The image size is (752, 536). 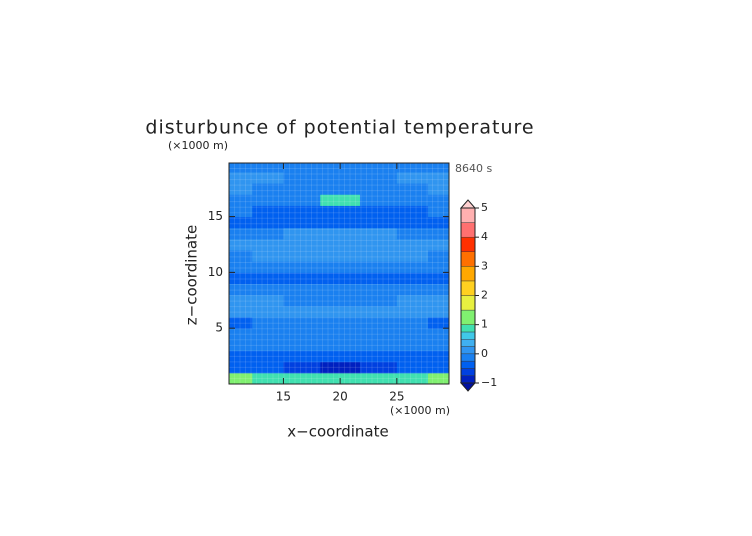 What do you see at coordinates (215, 272) in the screenshot?
I see `y-tick-label: 10` at bounding box center [215, 272].